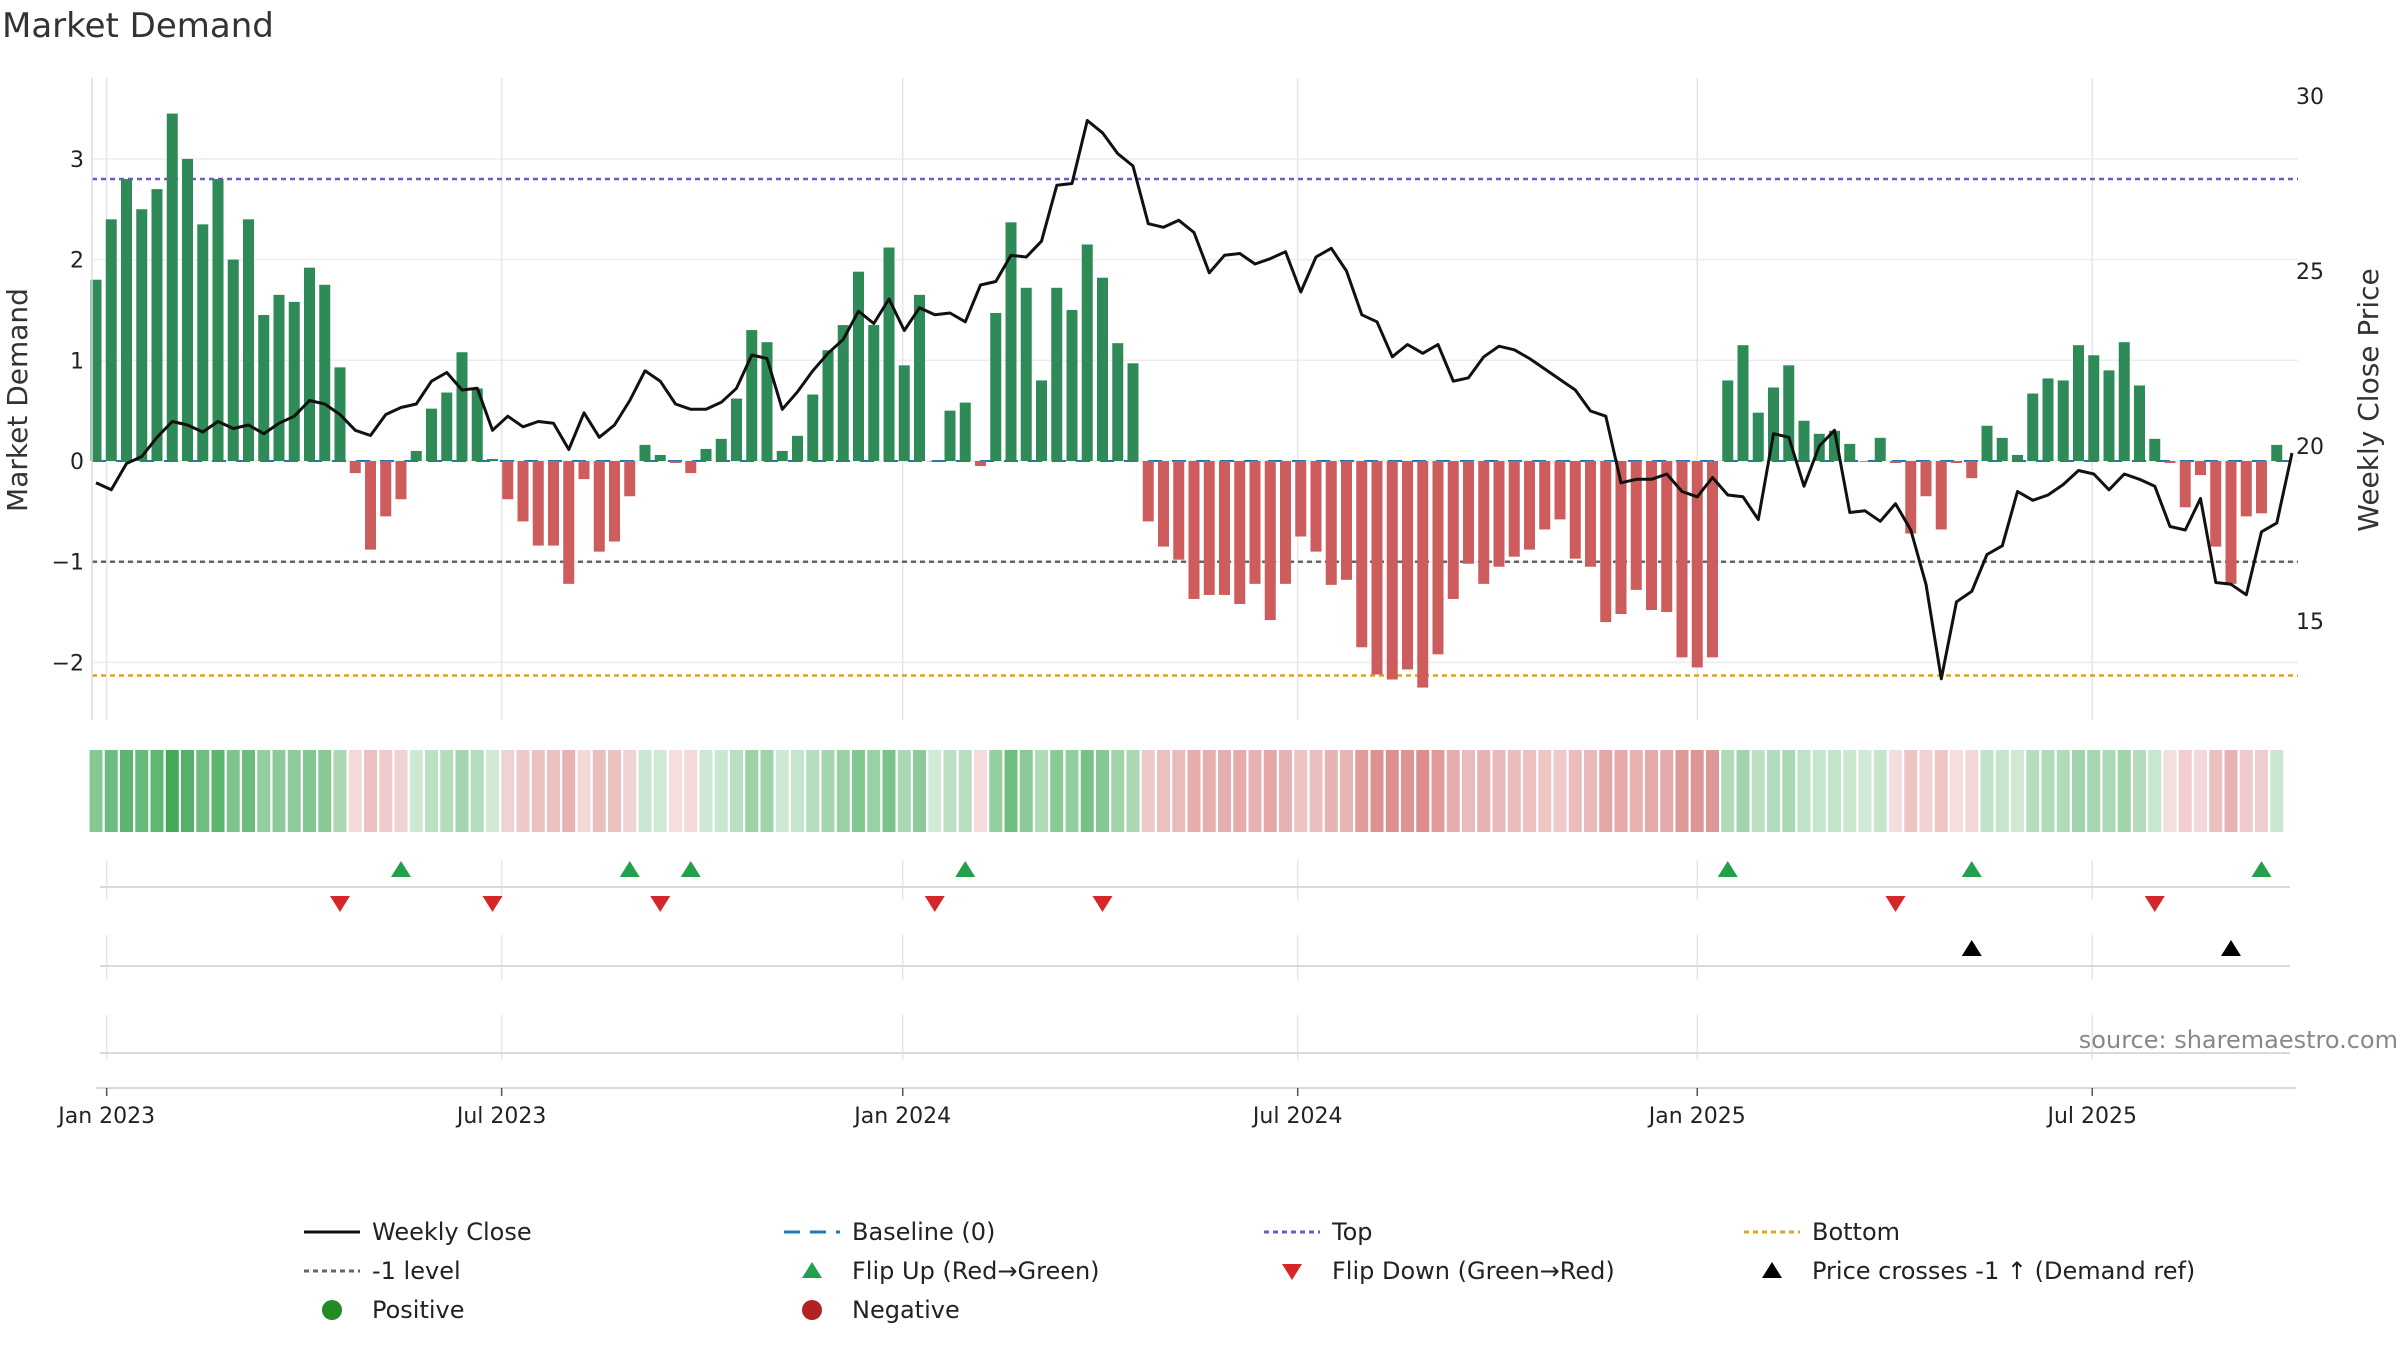 This screenshot has width=2400, height=1350. What do you see at coordinates (1500, 1270) in the screenshot?
I see `legend-item-flip_down: Flip Down (Green→Red)` at bounding box center [1500, 1270].